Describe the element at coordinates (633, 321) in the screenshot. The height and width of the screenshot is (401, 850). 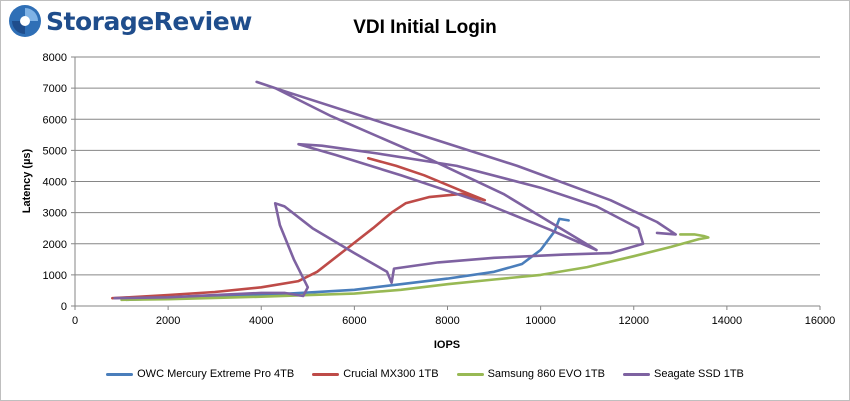
I see `x-tick-label: 12000` at that location.